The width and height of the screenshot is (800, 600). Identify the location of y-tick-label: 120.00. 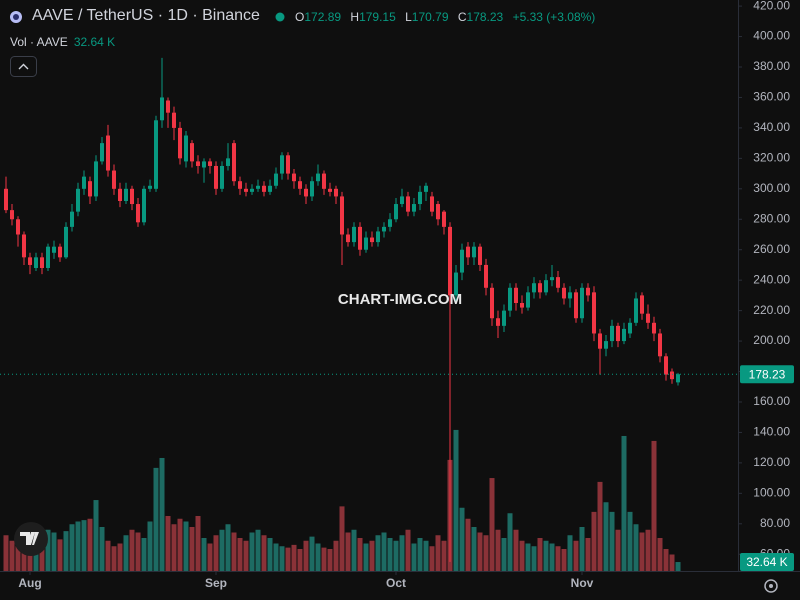
(771, 462).